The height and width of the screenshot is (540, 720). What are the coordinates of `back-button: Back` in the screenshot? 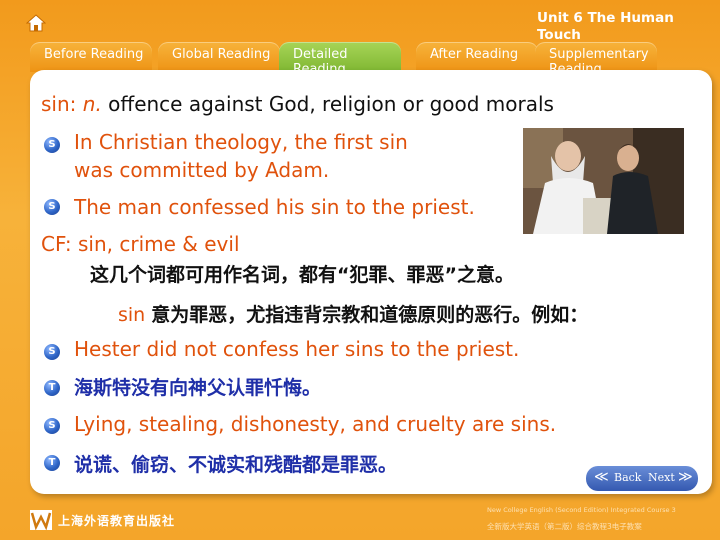 It's located at (627, 477).